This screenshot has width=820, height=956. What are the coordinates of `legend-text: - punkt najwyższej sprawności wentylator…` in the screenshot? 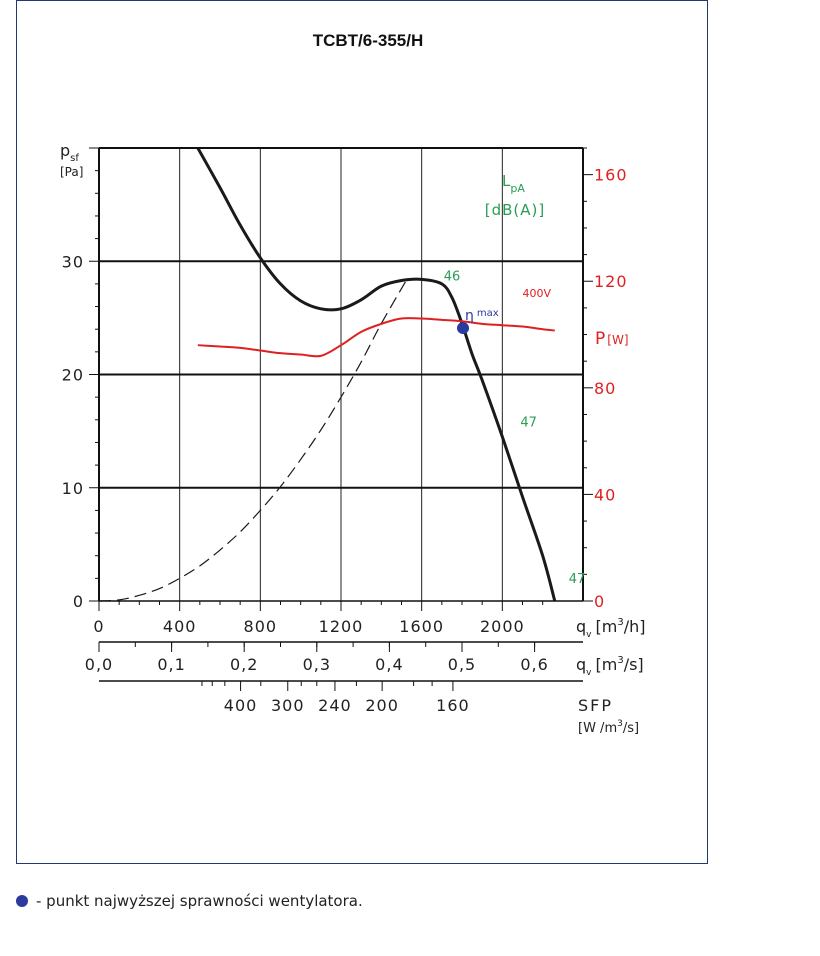 It's located at (199, 901).